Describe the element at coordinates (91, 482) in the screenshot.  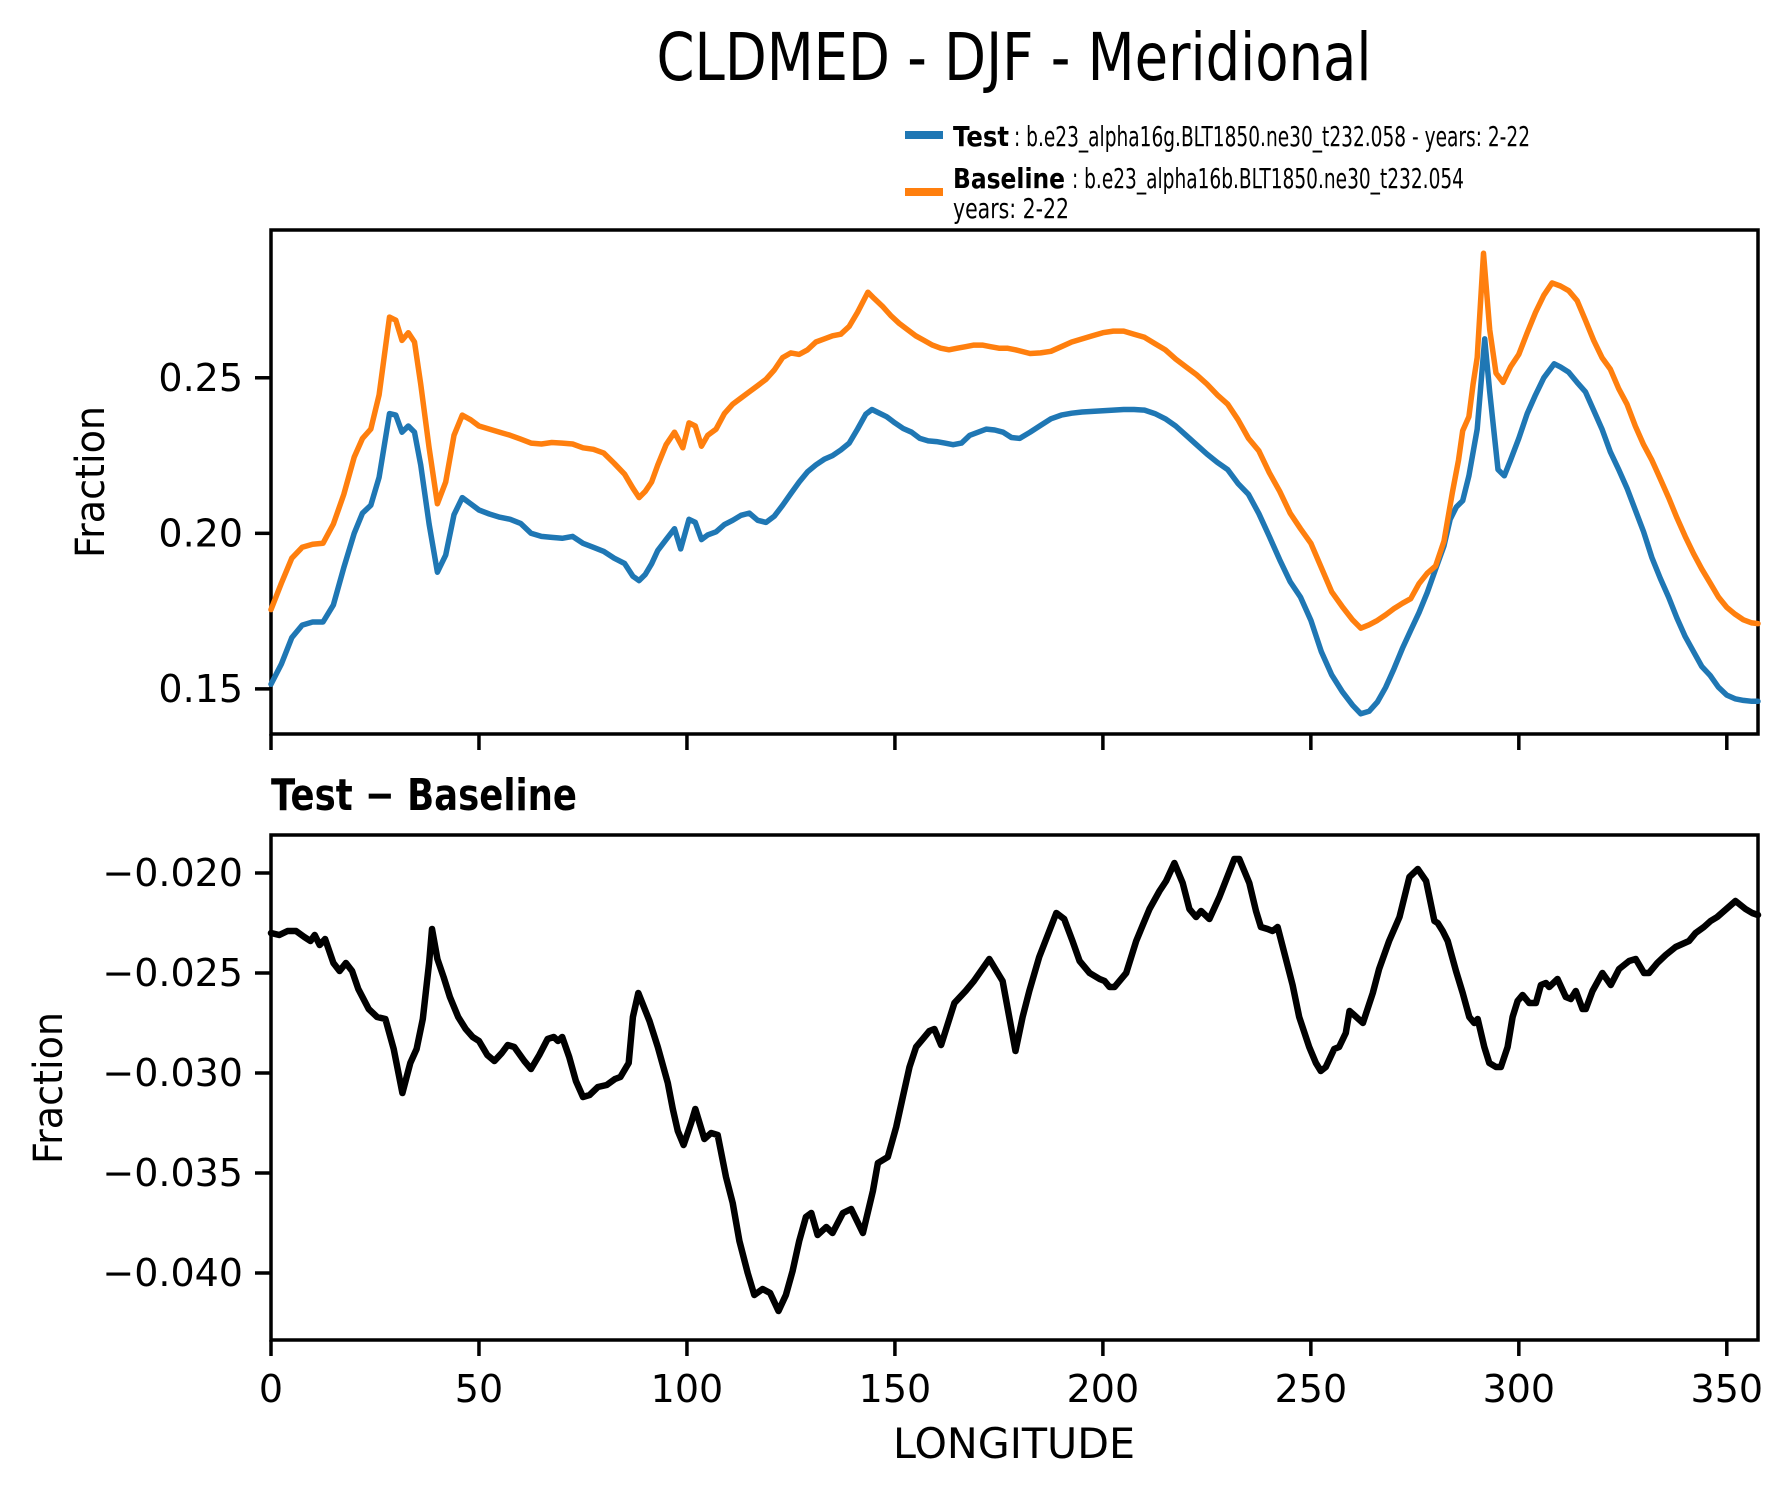
I see `top-y-axis-label: Fraction` at that location.